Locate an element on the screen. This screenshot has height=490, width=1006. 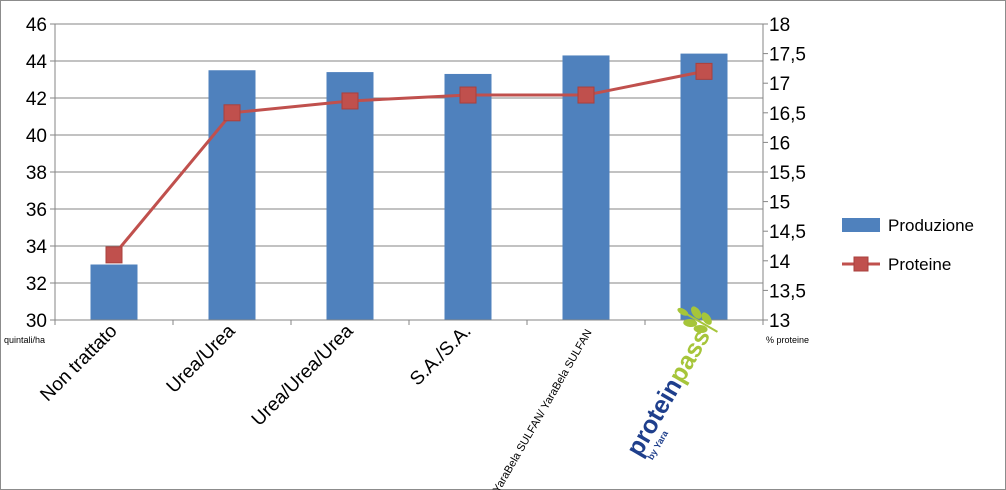
right-tick-label: 18 is located at coordinates (779, 25).